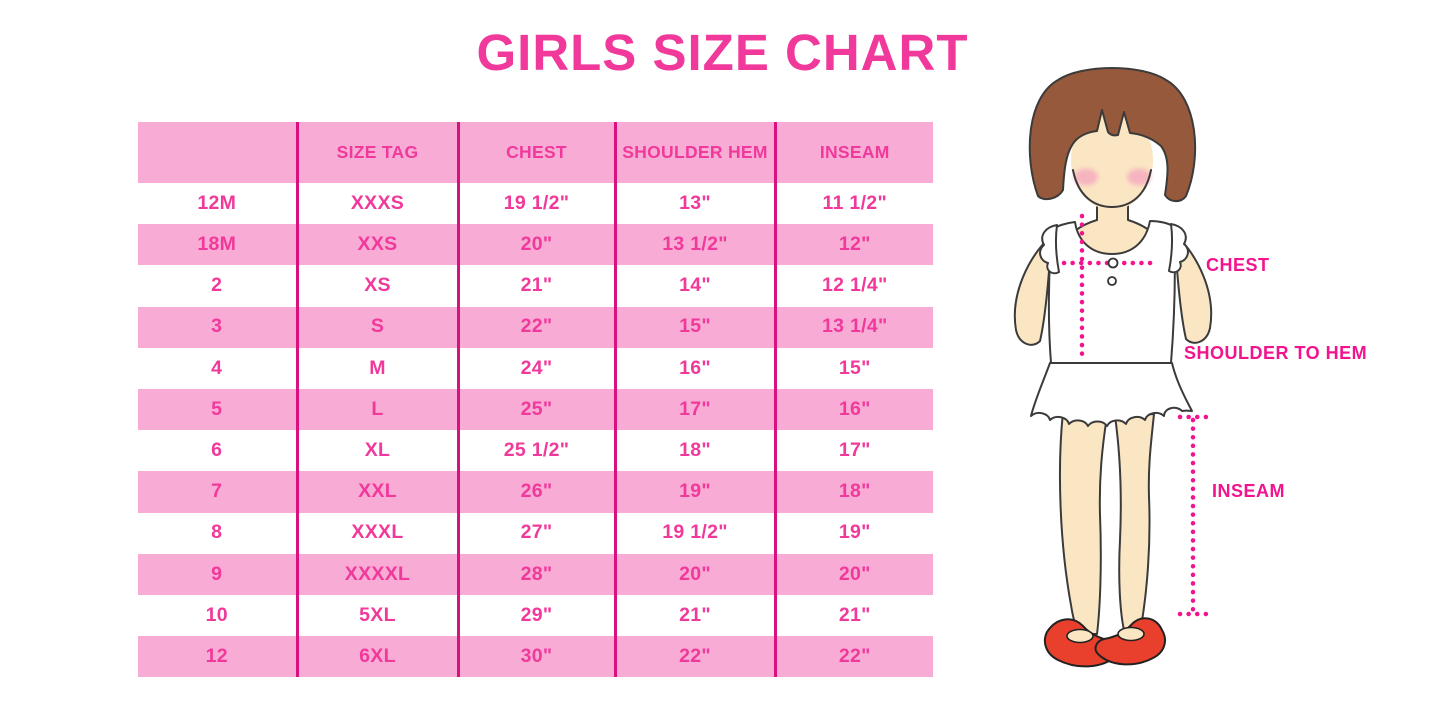  I want to click on table-row: 18M XXS 20" 13 1/2" 12", so click(535, 245).